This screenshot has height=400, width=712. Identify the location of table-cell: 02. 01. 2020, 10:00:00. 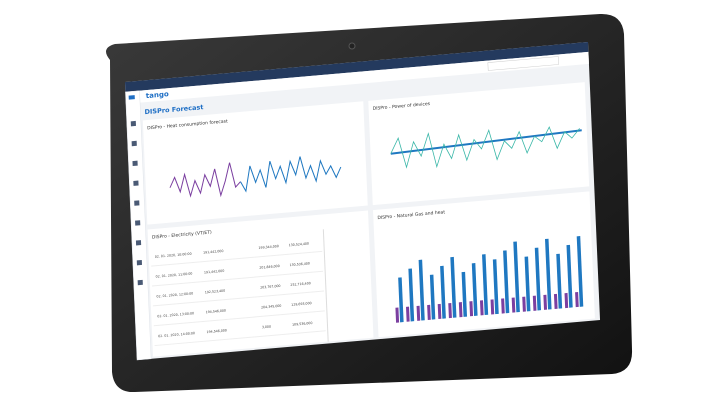
(173, 255).